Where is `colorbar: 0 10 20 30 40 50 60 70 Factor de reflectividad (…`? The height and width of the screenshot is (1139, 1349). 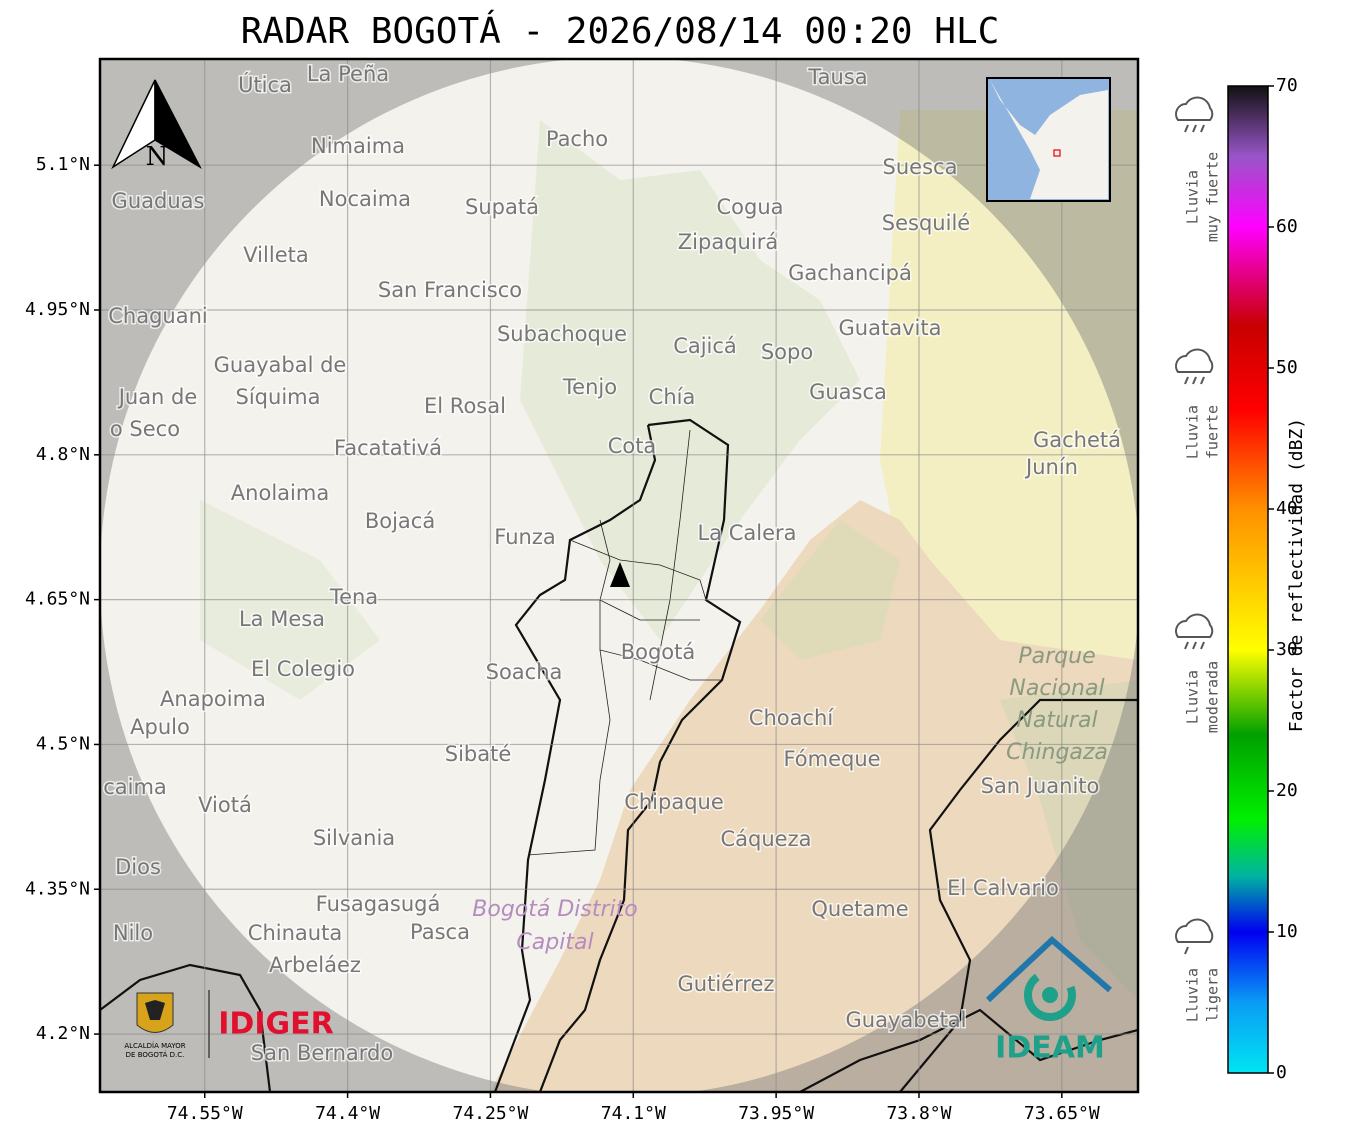
colorbar: 0 10 20 30 40 50 60 70 Factor de reflectividad (… is located at coordinates (1241, 579).